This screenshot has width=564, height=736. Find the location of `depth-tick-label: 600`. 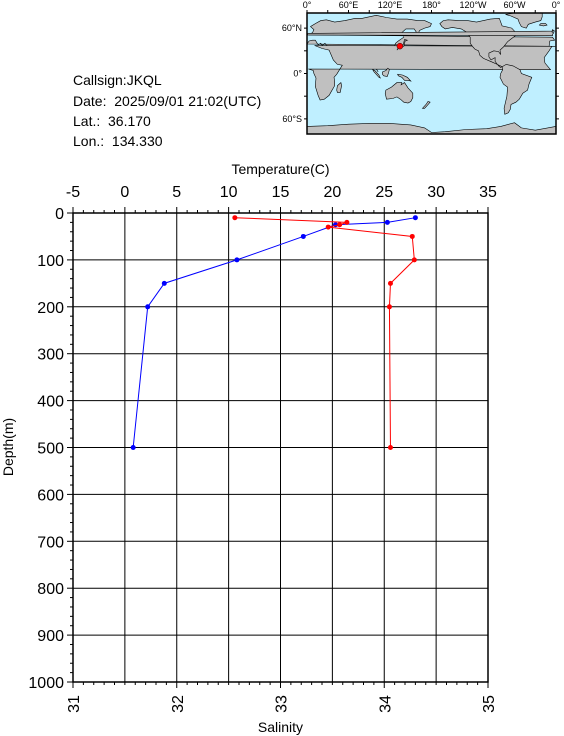

depth-tick-label: 600 is located at coordinates (50, 495).